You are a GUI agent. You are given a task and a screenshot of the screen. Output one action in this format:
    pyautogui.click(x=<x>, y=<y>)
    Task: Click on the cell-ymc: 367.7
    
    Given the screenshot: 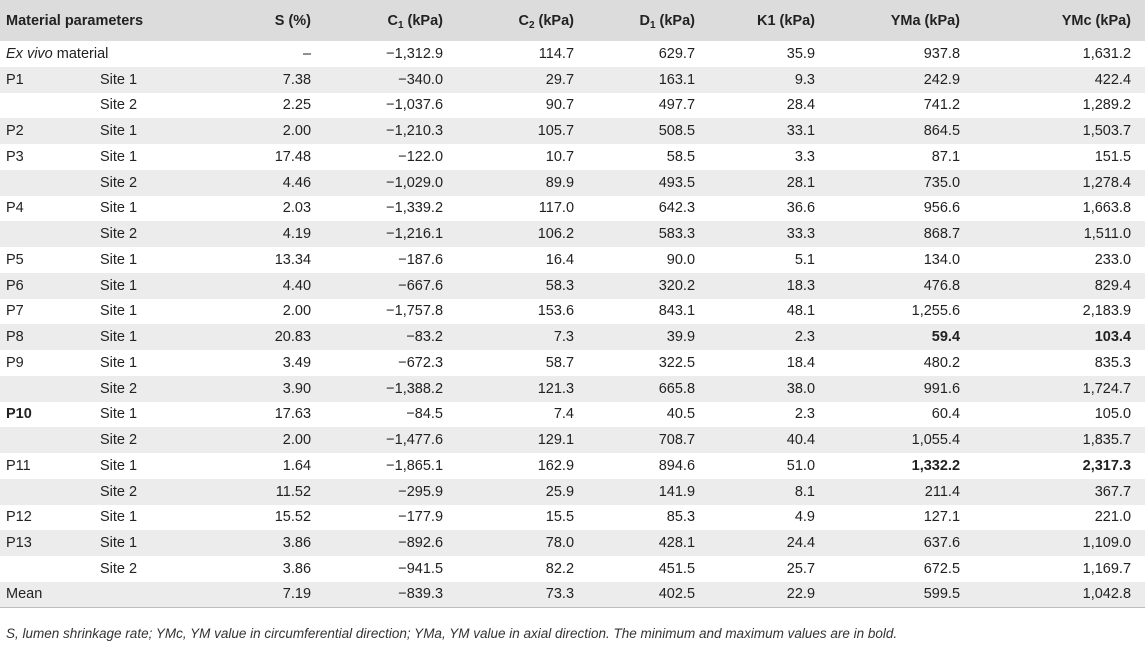 What is the action you would take?
    pyautogui.click(x=1113, y=491)
    